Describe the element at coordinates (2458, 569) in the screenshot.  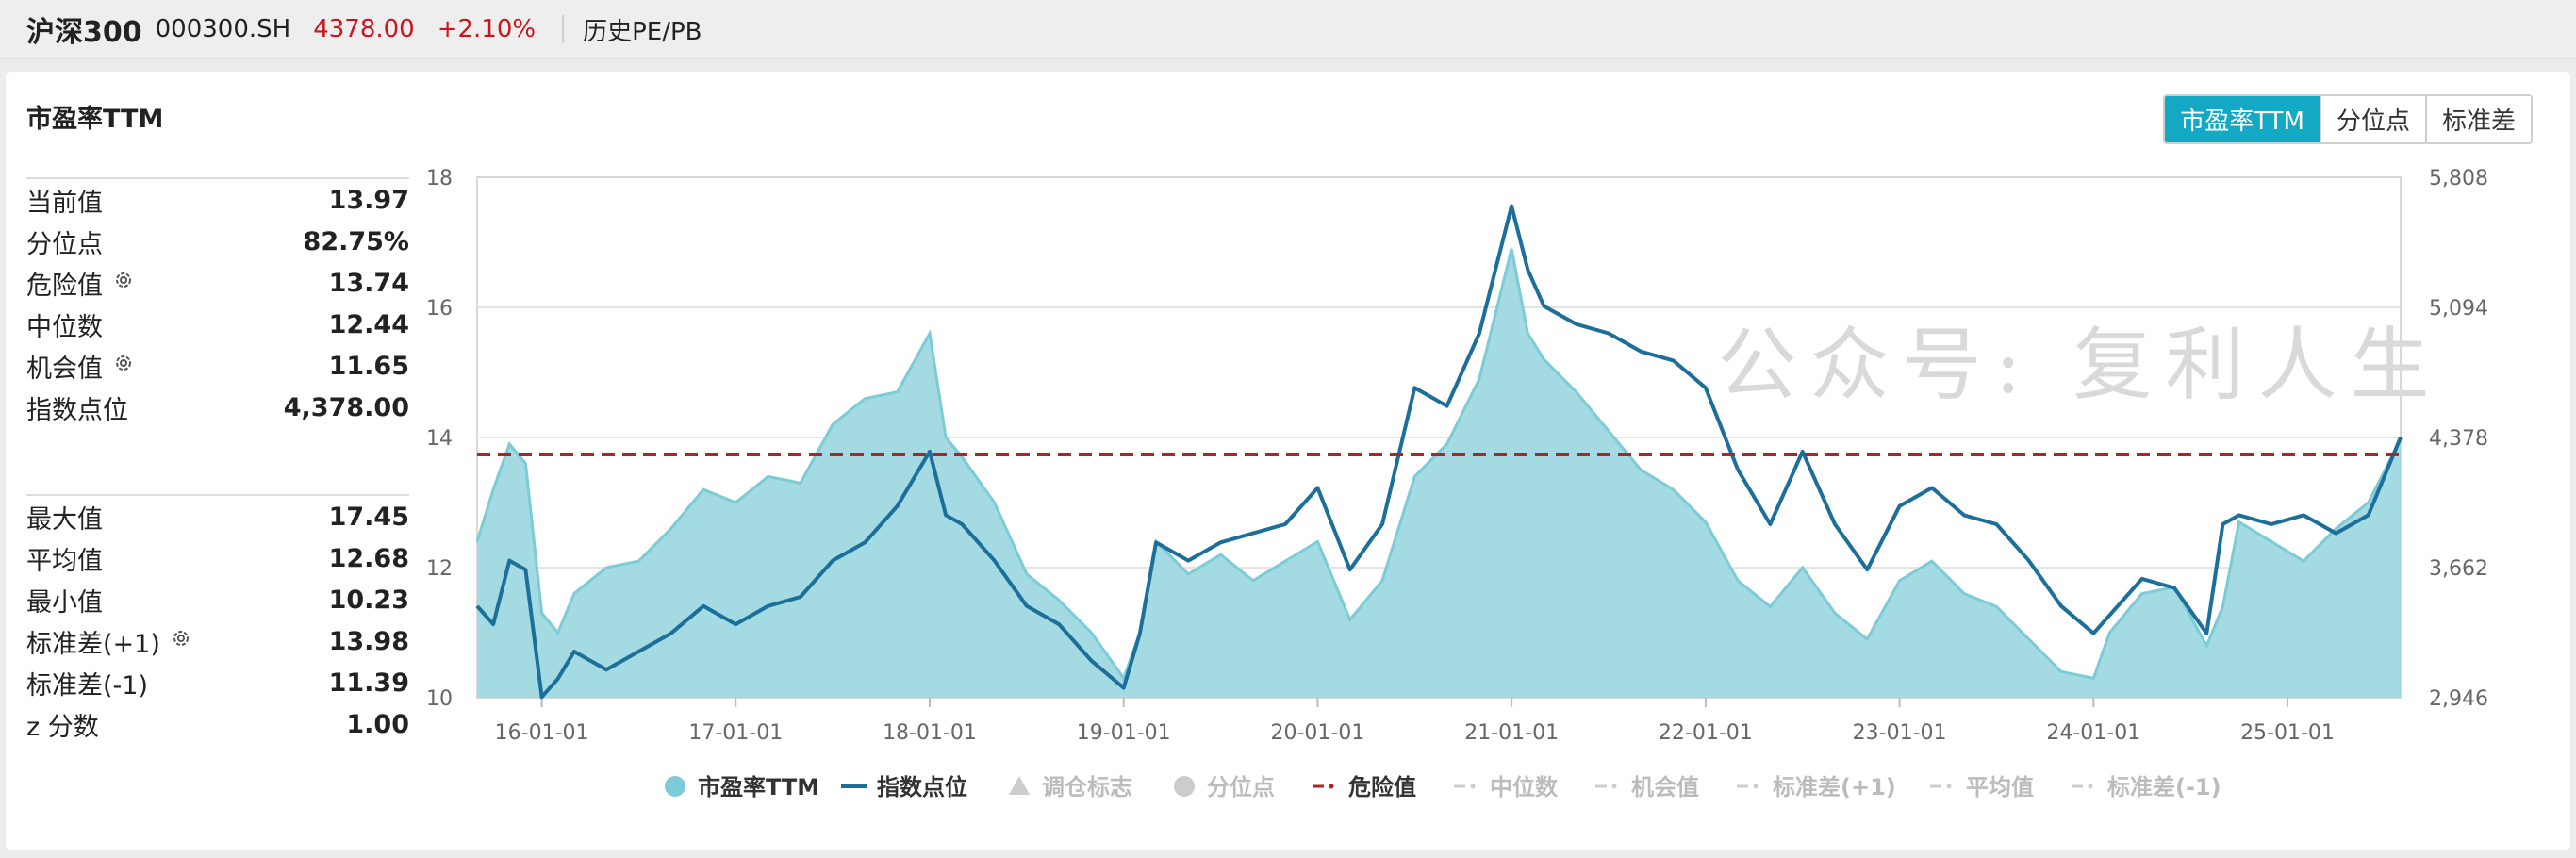
I see `right-axis-tick-label: 3,662` at that location.